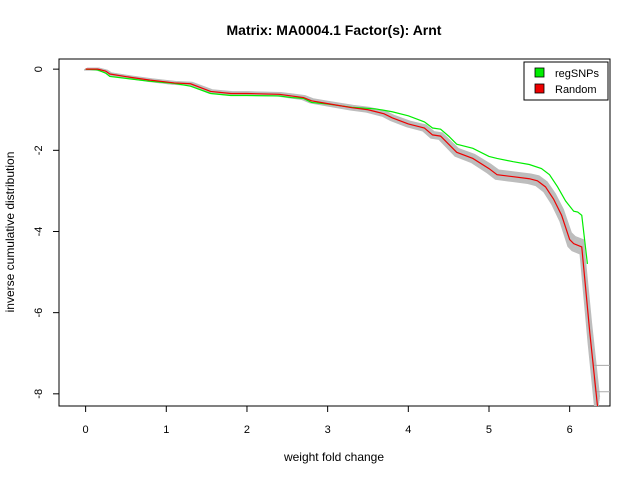 The width and height of the screenshot is (640, 480). I want to click on y-axis-label: inverse cumulative distribution, so click(10, 232).